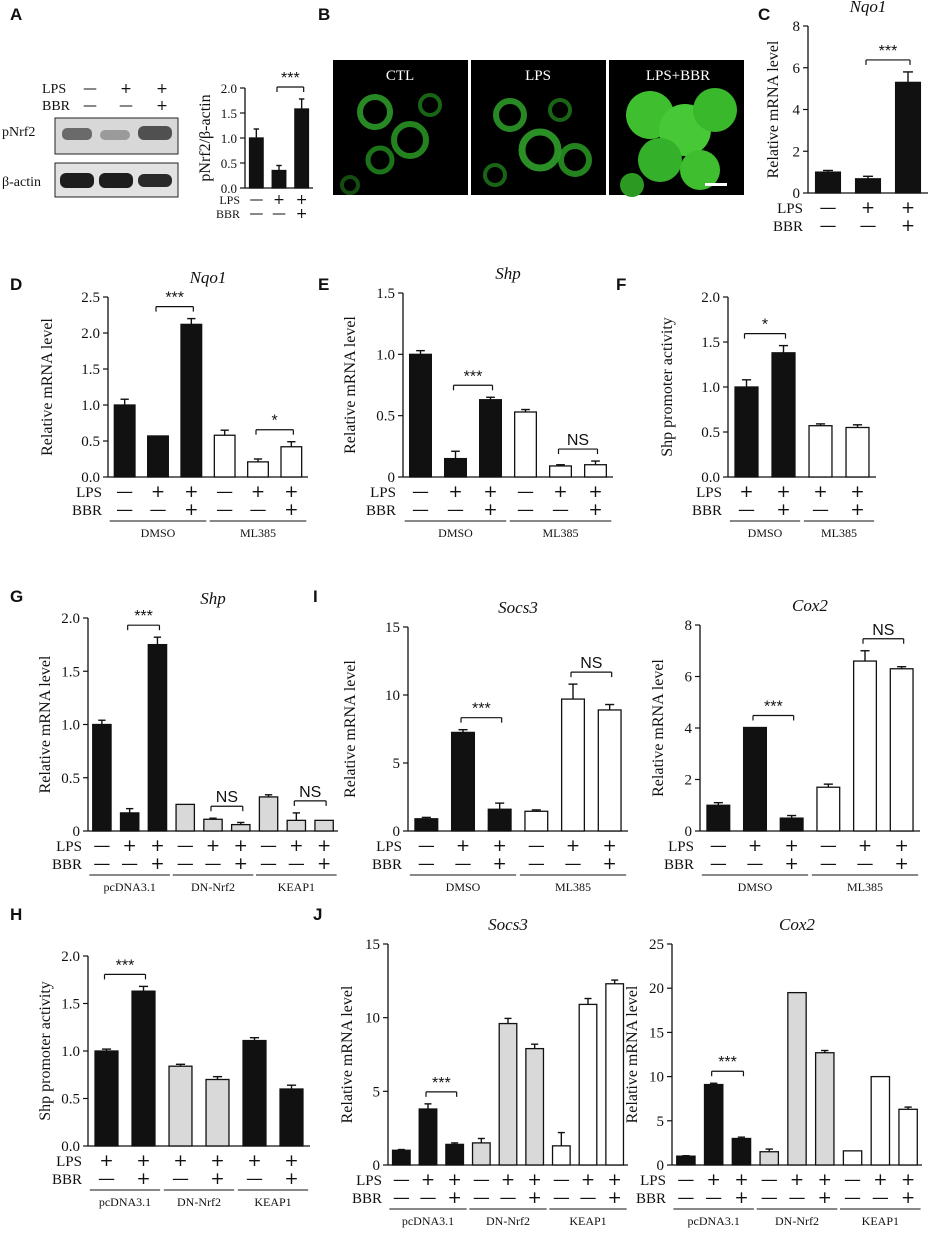 The height and width of the screenshot is (1245, 937). I want to click on panel-label-j: J, so click(317, 914).